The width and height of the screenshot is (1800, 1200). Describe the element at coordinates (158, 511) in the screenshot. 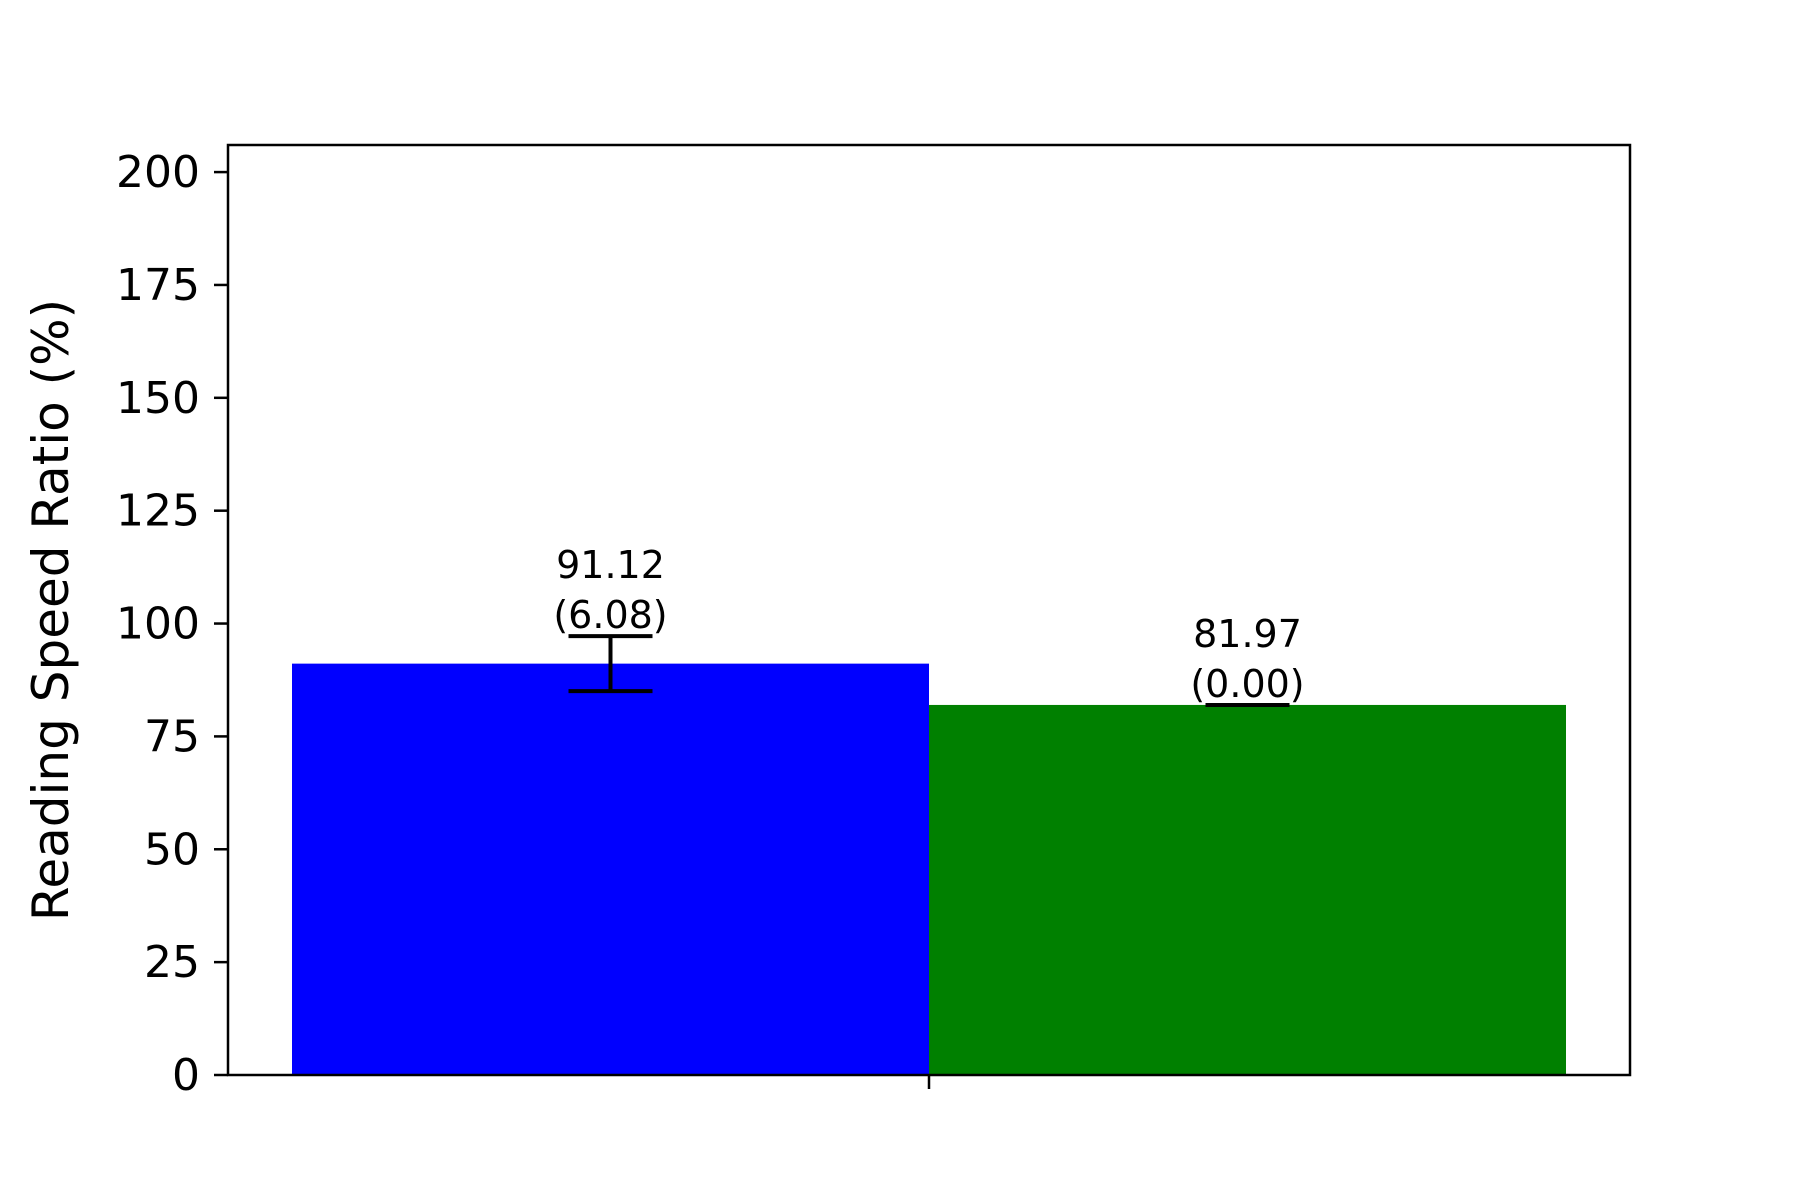

I see `y-tick-label: 125` at that location.